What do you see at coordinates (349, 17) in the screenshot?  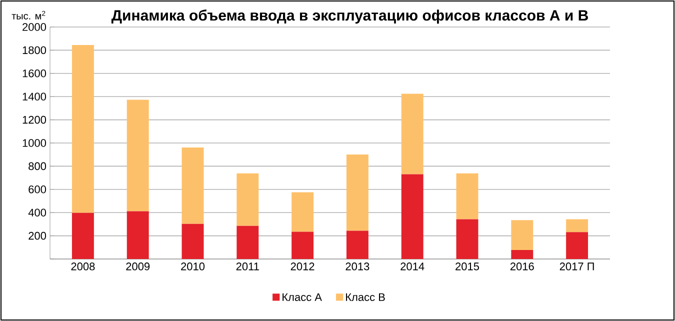 I see `chart-title: Динамика объема ввода в эксплуатацию офисов классов А и В` at bounding box center [349, 17].